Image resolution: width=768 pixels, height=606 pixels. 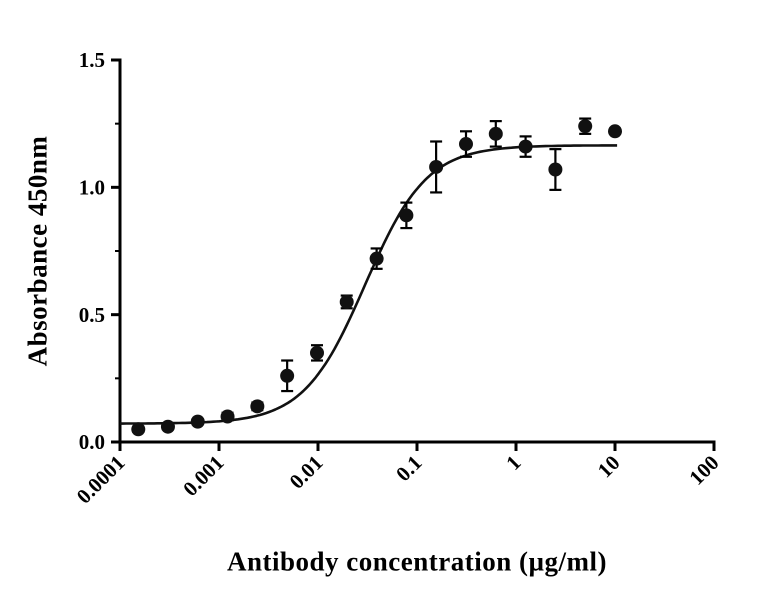 I want to click on x-axis-title: Antibody concentration (µg/ml), so click(x=417, y=561).